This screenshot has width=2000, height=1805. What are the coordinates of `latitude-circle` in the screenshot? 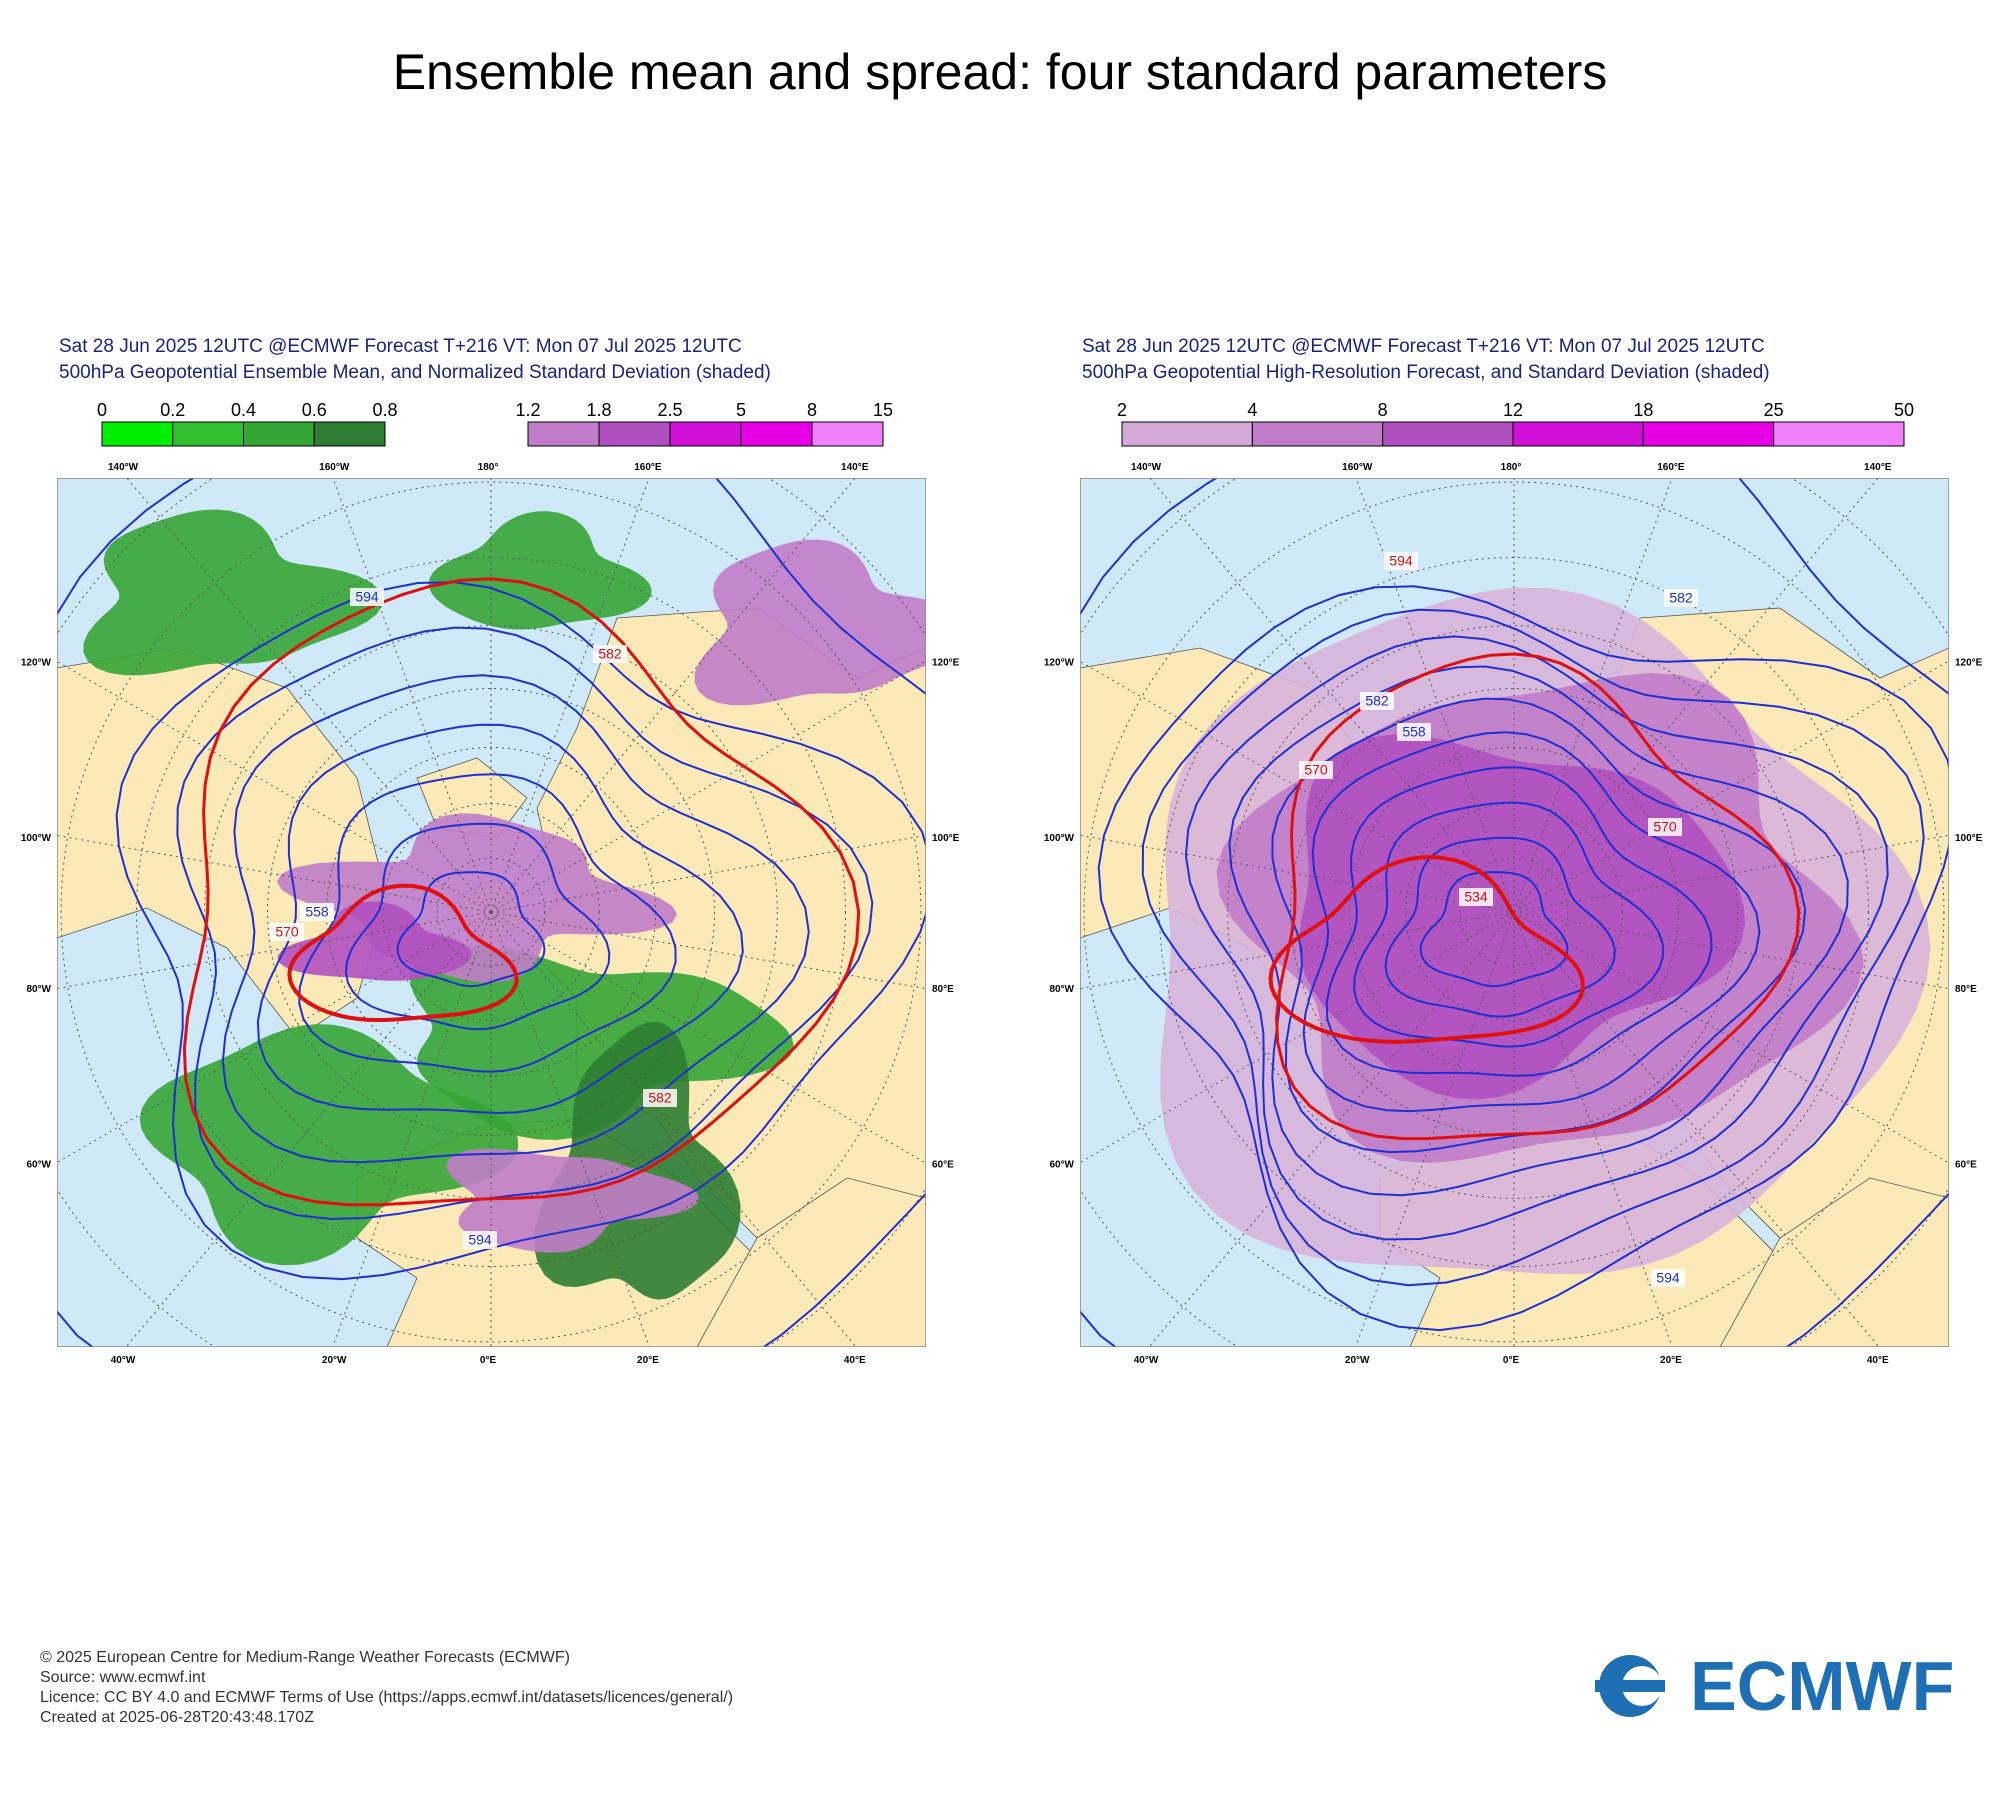 It's located at (491, 912).